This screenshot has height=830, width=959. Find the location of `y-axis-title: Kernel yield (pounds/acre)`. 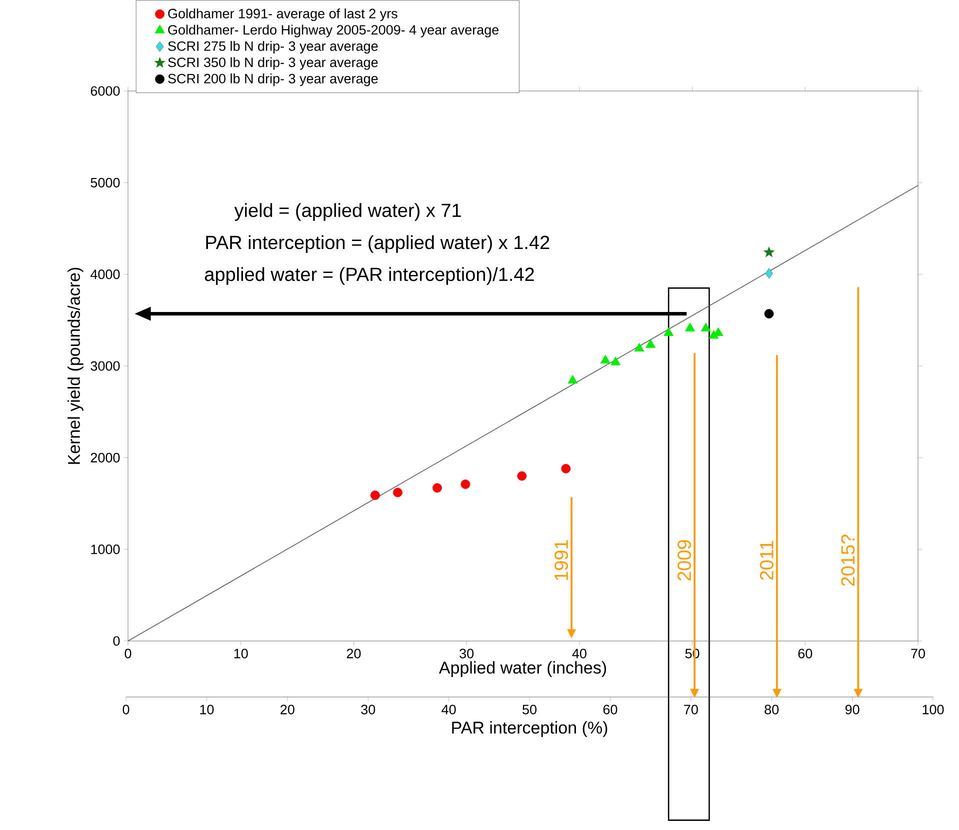

y-axis-title: Kernel yield (pounds/acre) is located at coordinates (76, 366).